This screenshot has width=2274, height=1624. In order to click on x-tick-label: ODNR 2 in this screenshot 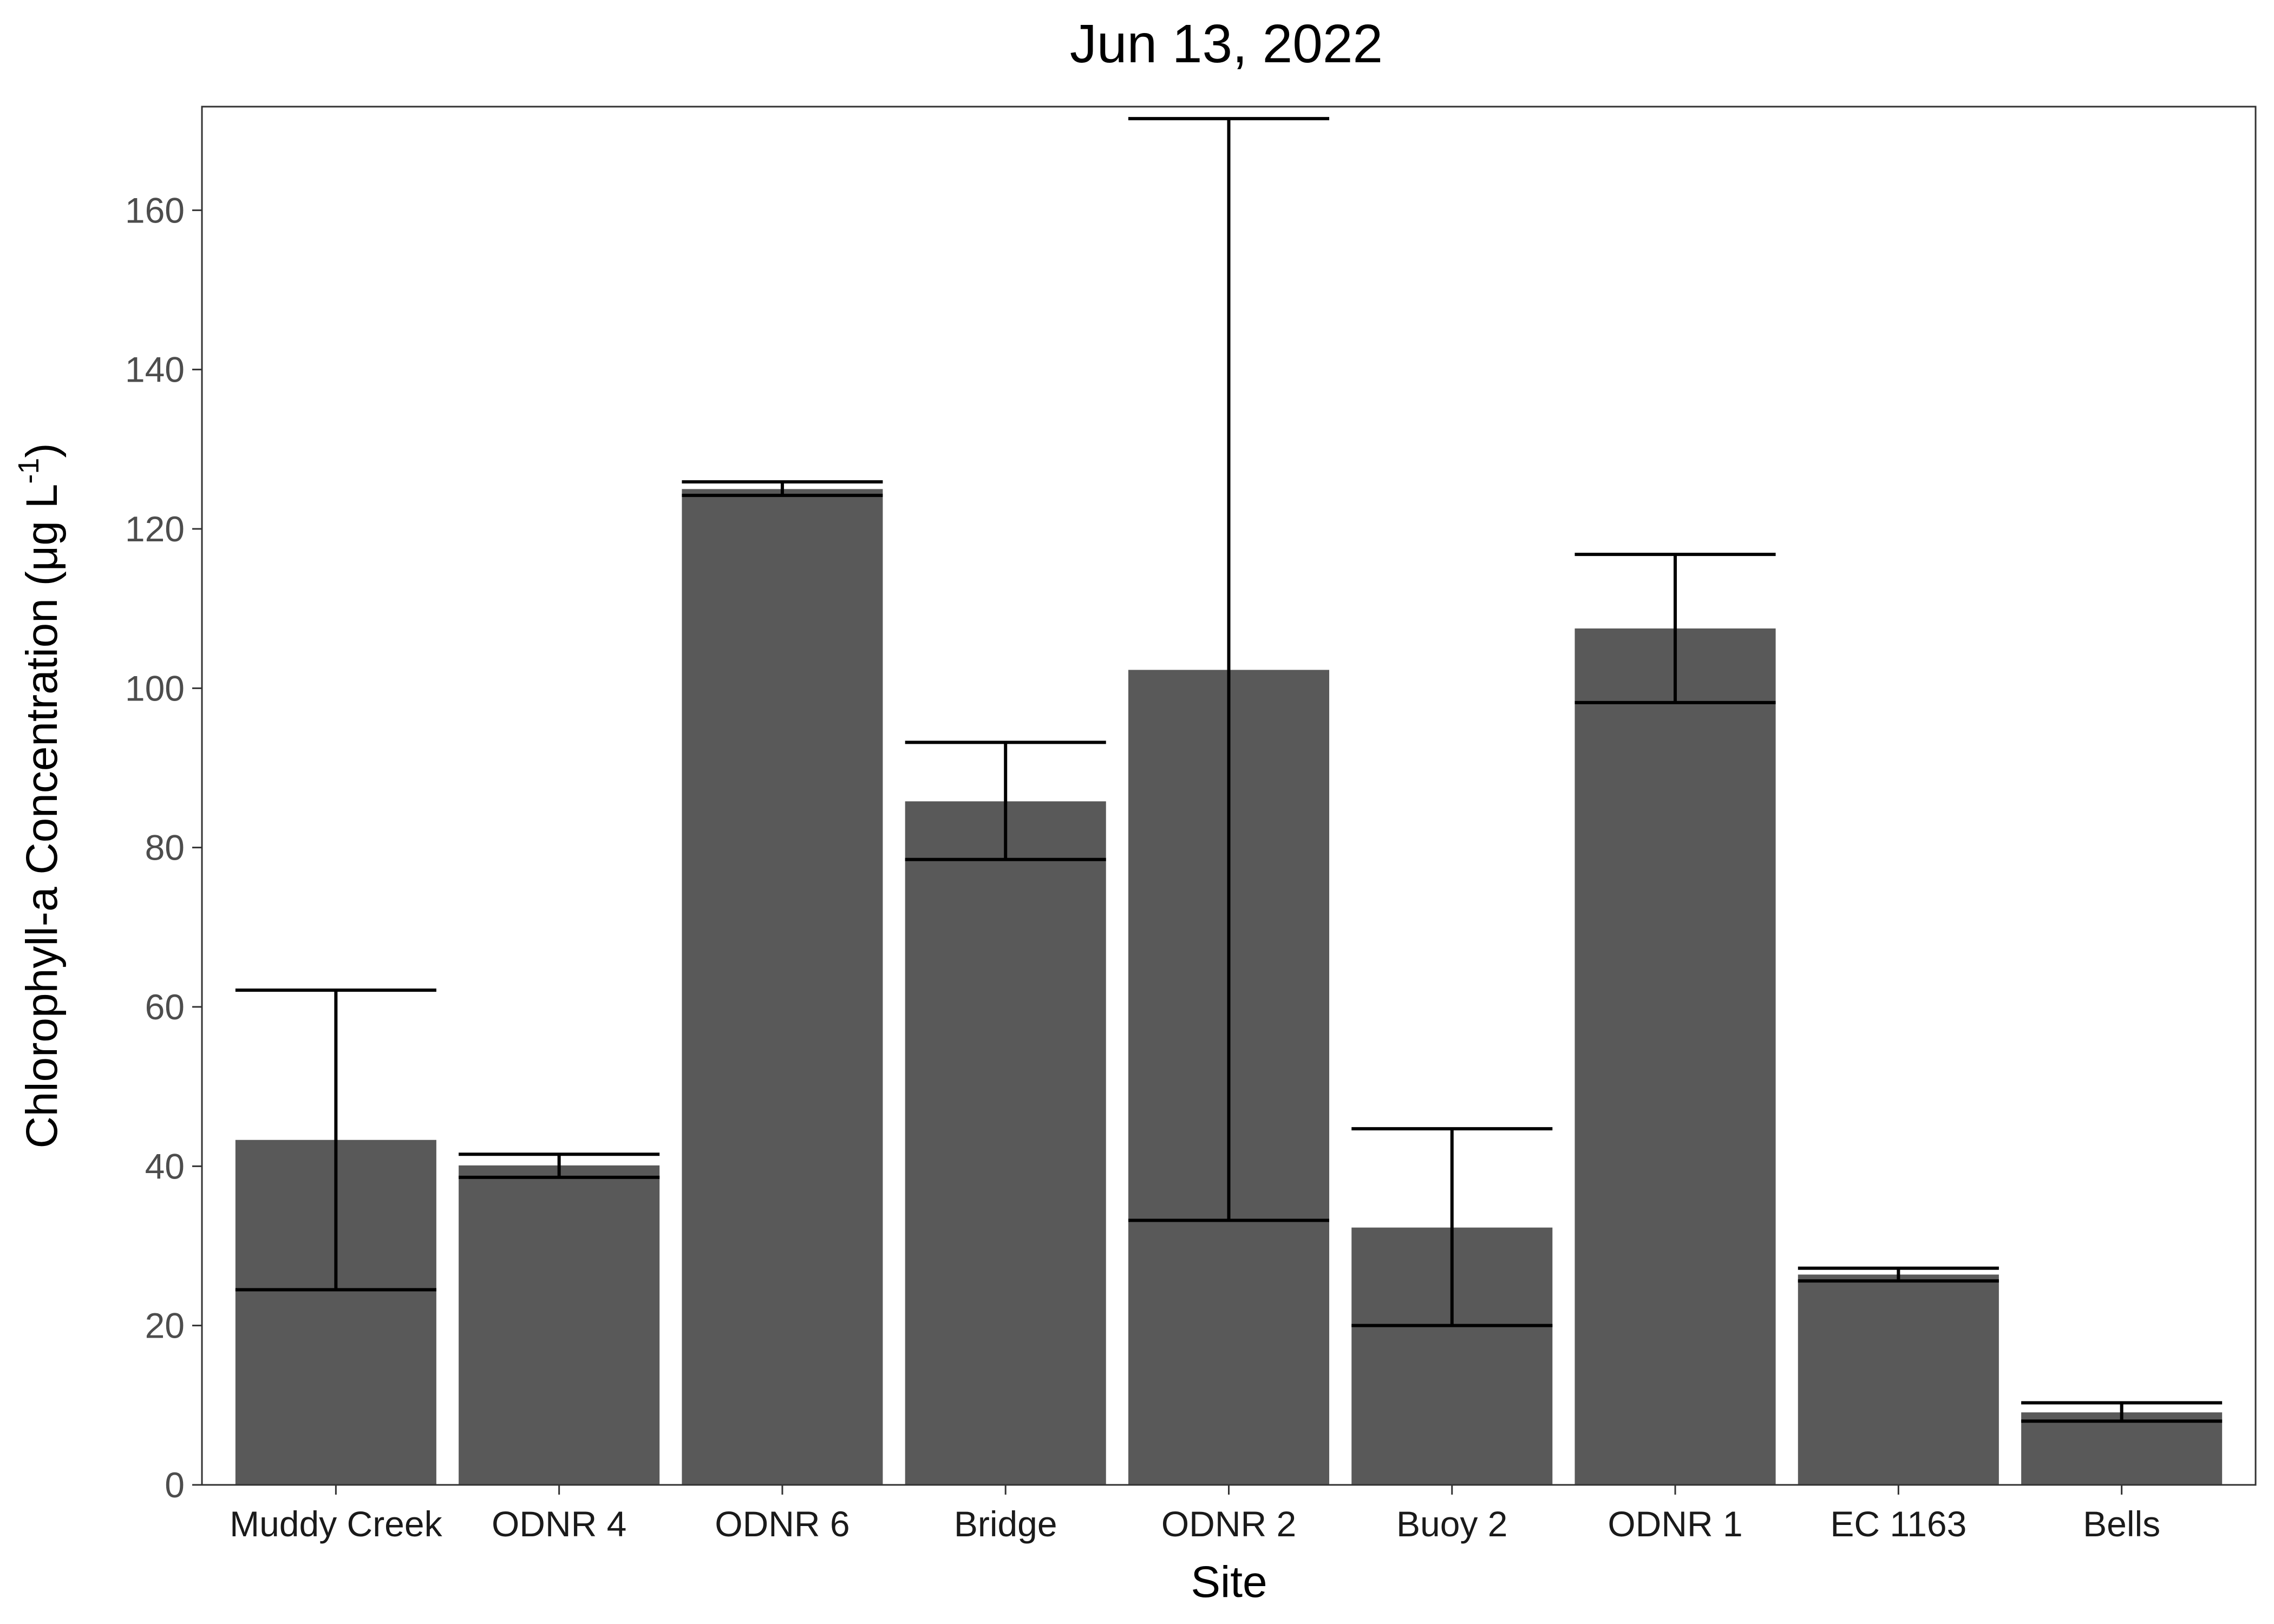, I will do `click(1229, 1524)`.